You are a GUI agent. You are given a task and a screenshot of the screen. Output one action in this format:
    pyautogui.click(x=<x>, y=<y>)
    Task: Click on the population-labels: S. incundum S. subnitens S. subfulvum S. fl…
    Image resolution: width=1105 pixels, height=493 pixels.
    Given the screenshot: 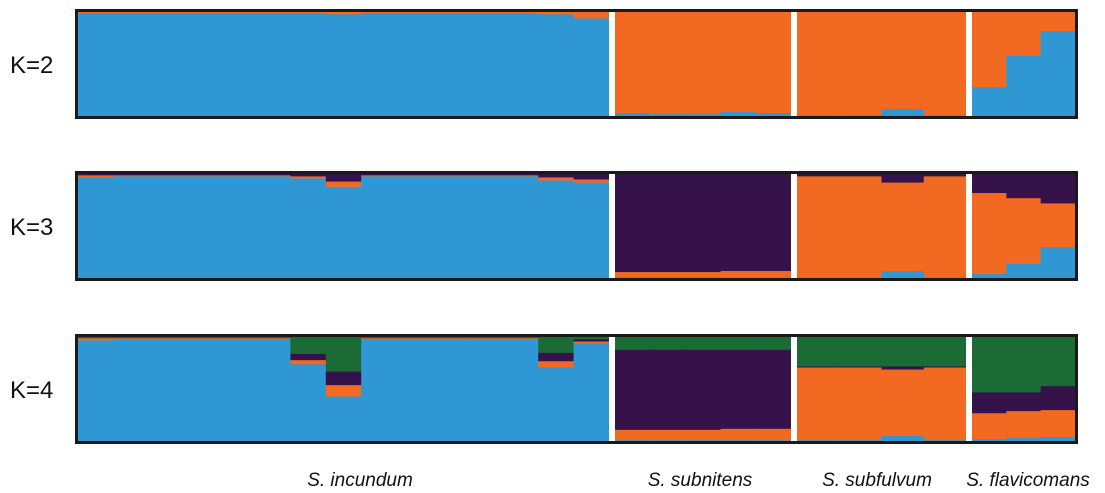 What is the action you would take?
    pyautogui.click(x=698, y=480)
    